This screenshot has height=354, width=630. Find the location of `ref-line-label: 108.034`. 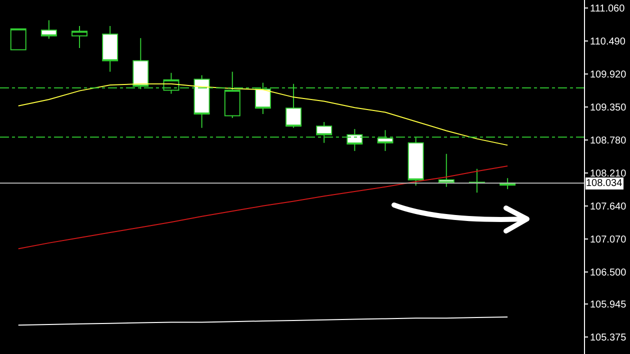

ref-line-label: 108.034 is located at coordinates (604, 183).